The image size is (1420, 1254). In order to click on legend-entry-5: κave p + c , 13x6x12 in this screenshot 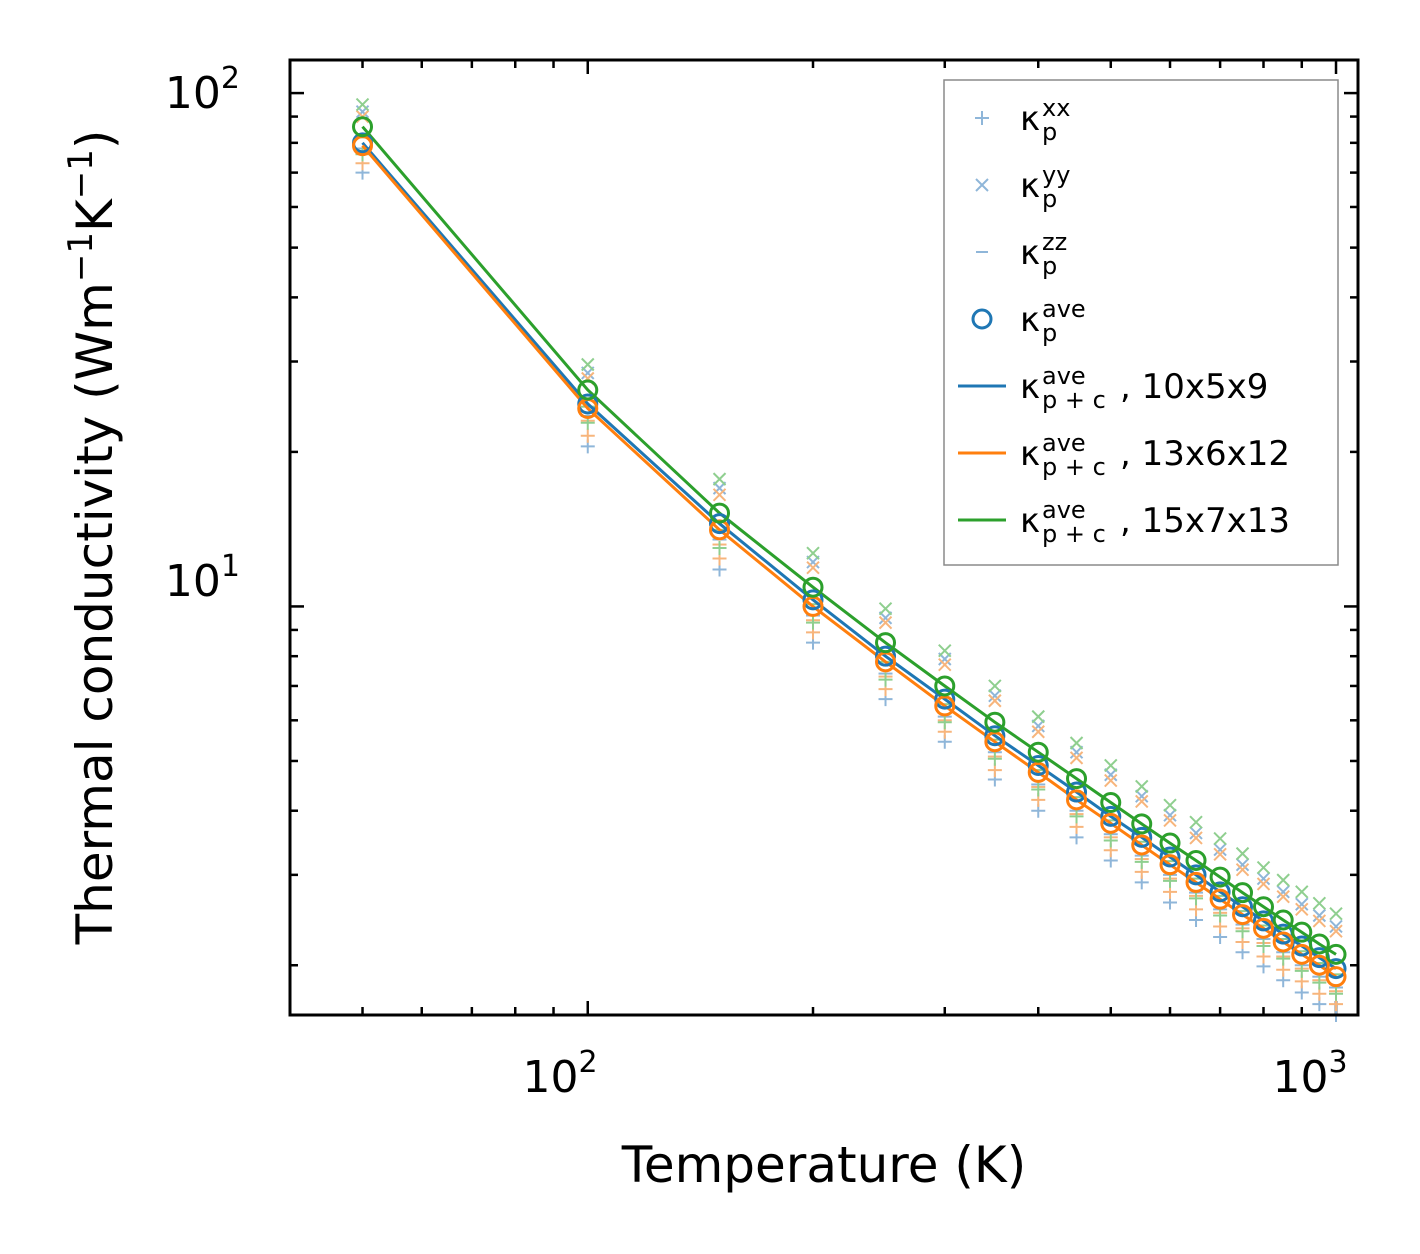, I will do `click(1124, 455)`.